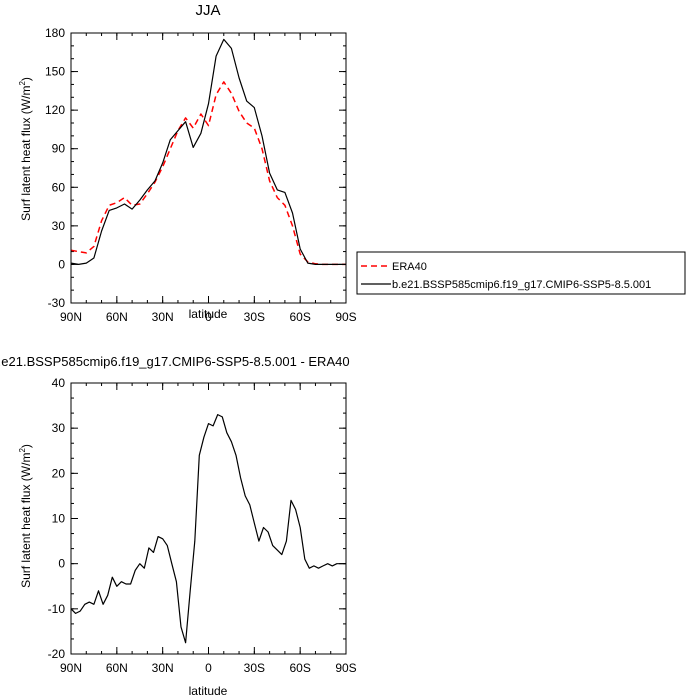 Image resolution: width=700 pixels, height=700 pixels. Describe the element at coordinates (345, 668) in the screenshot. I see `bottom-x-tick-label: 90S` at that location.